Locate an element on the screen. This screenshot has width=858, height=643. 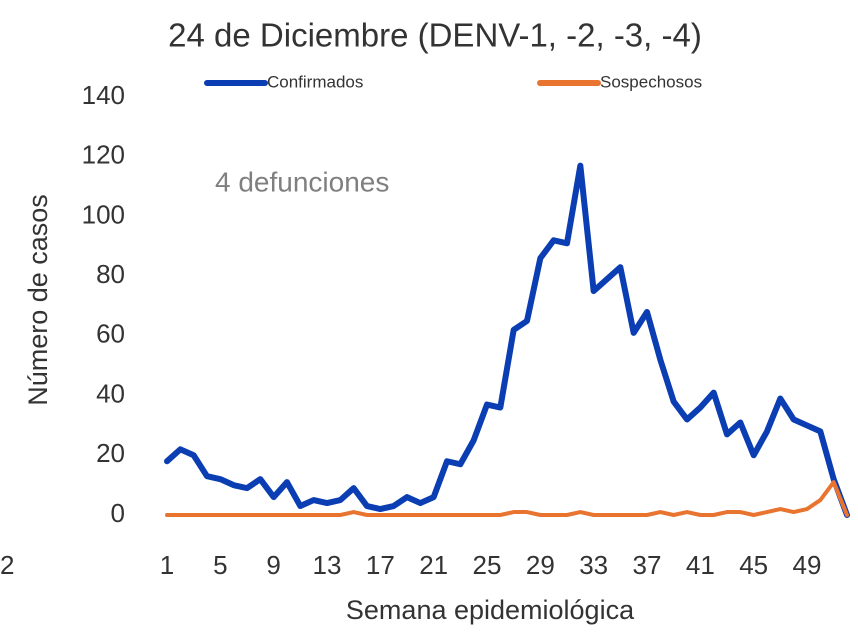
chart-title: 24 de Diciembre (DENV-1, -2, -3, -4) is located at coordinates (435, 35).